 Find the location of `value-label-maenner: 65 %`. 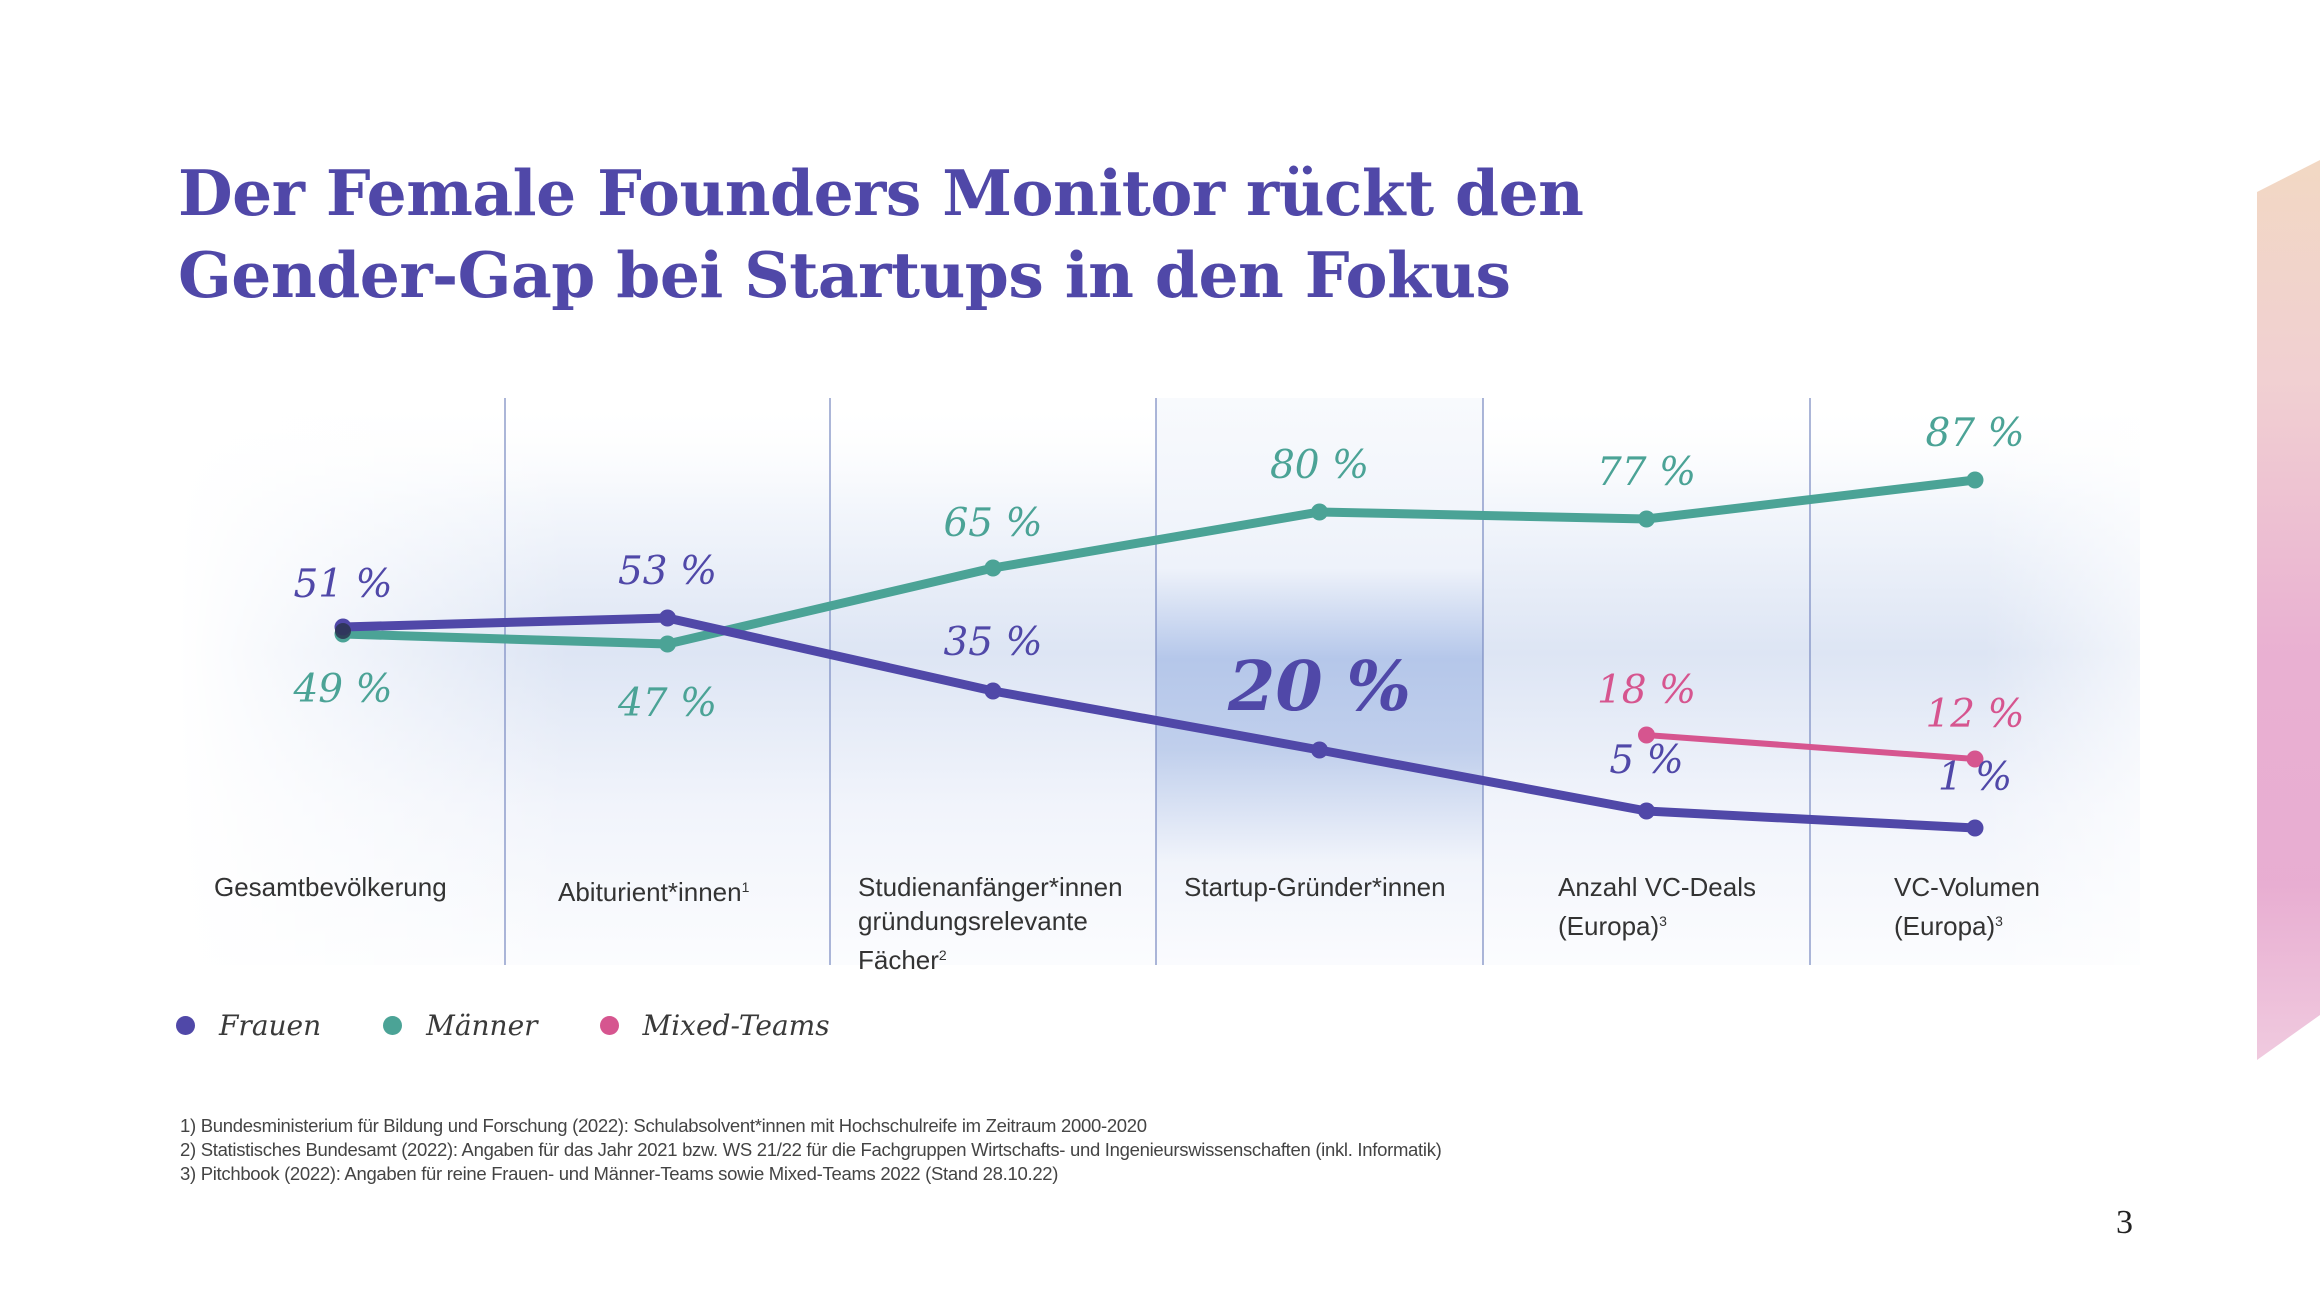

value-label-maenner: 65 % is located at coordinates (993, 523).